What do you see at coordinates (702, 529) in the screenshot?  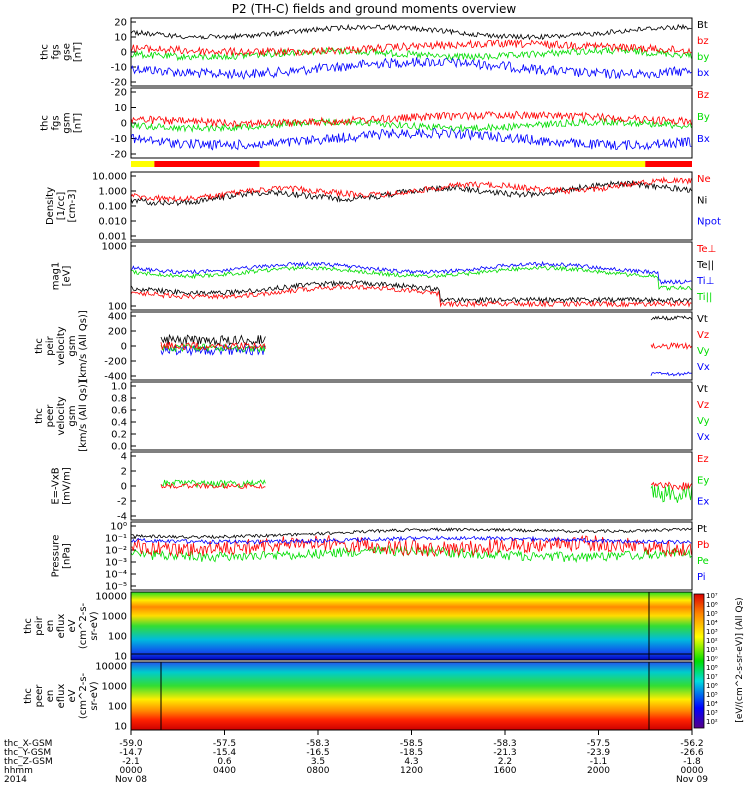 I see `legend-entry: Pt` at bounding box center [702, 529].